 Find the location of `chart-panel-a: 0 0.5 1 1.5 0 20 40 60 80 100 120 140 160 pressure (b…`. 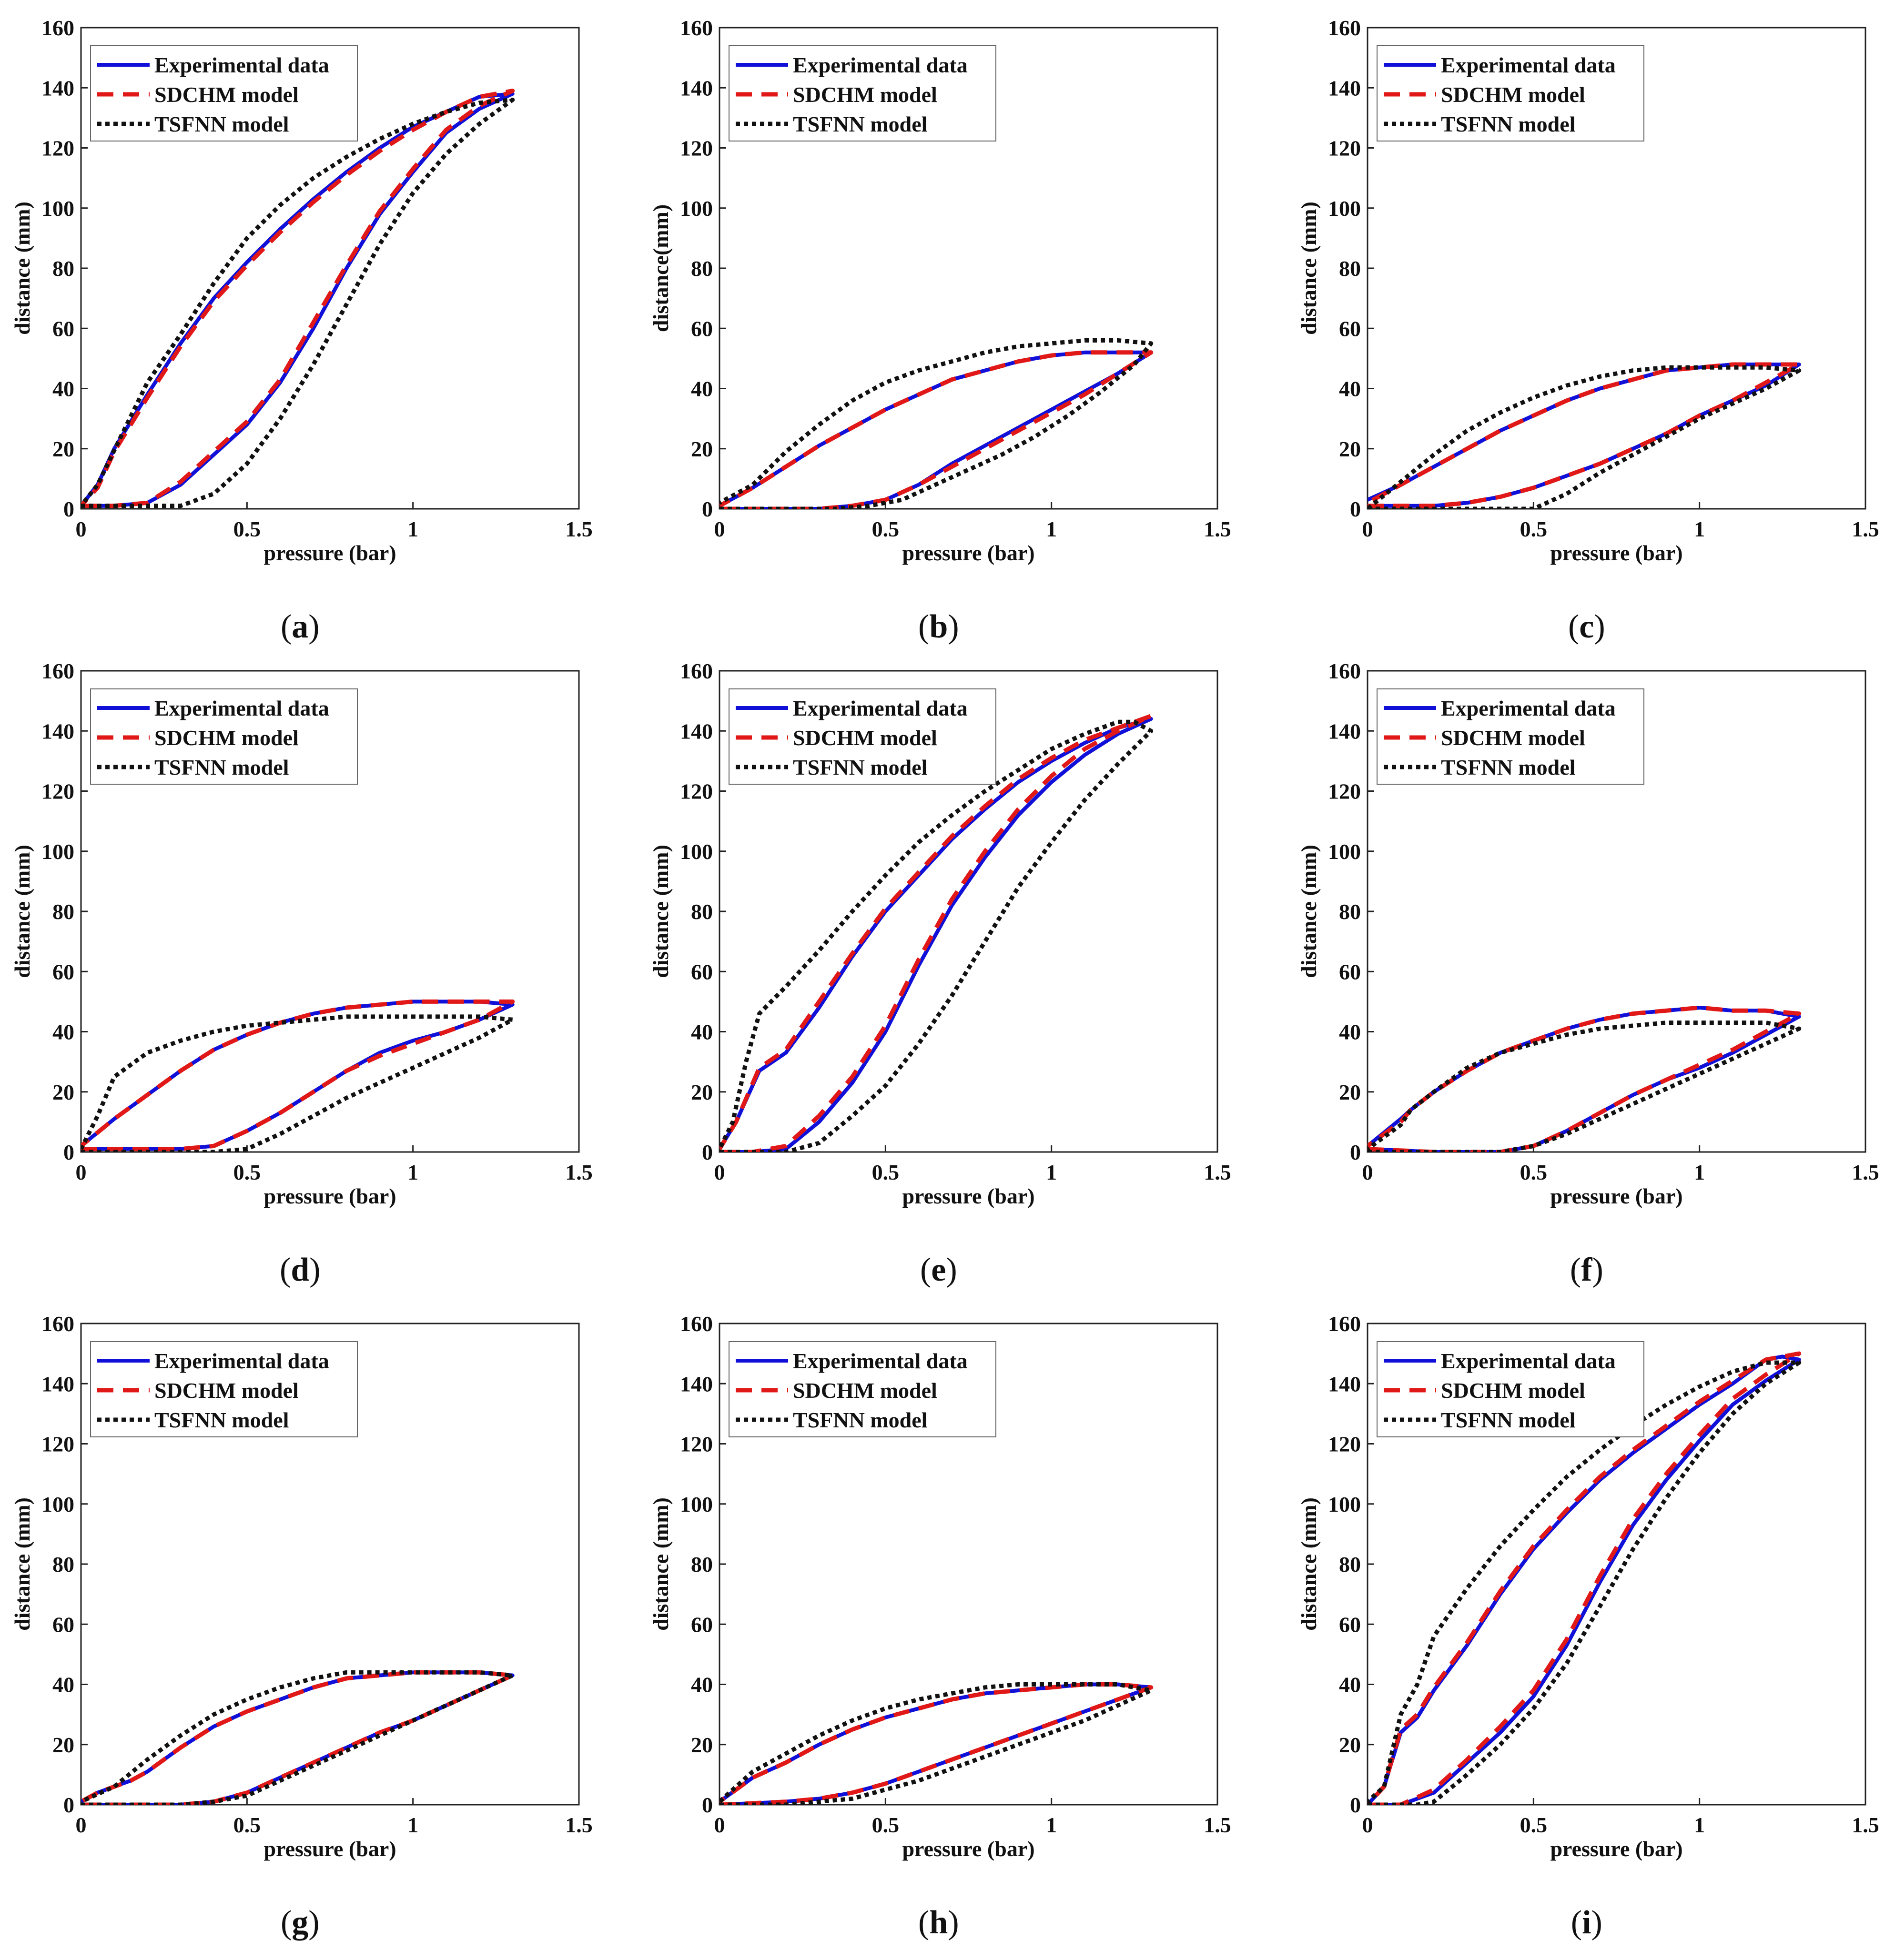

chart-panel-a: 0 0.5 1 1.5 0 20 40 60 80 100 120 140 160 pressure (b… is located at coordinates (301, 330).